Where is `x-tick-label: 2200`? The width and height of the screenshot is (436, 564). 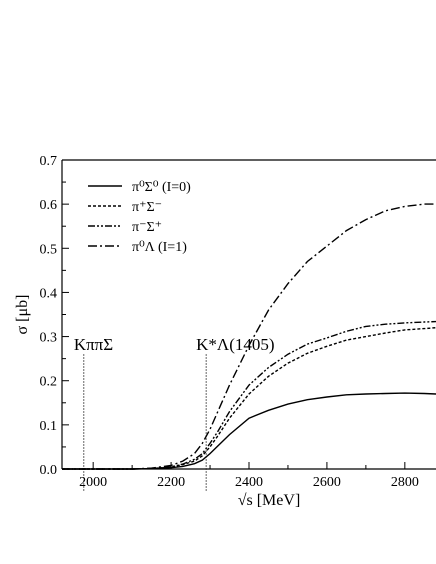
x-tick-label: 2200 is located at coordinates (171, 482).